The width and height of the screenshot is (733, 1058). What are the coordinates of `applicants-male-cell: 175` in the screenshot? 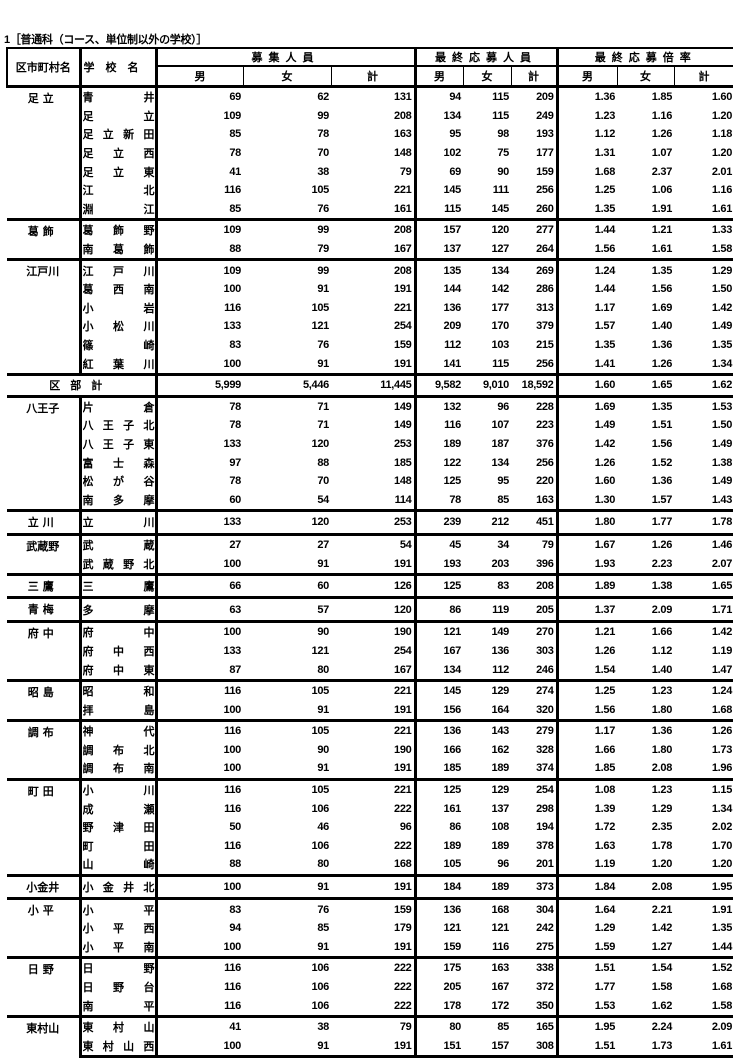 It's located at (438, 967).